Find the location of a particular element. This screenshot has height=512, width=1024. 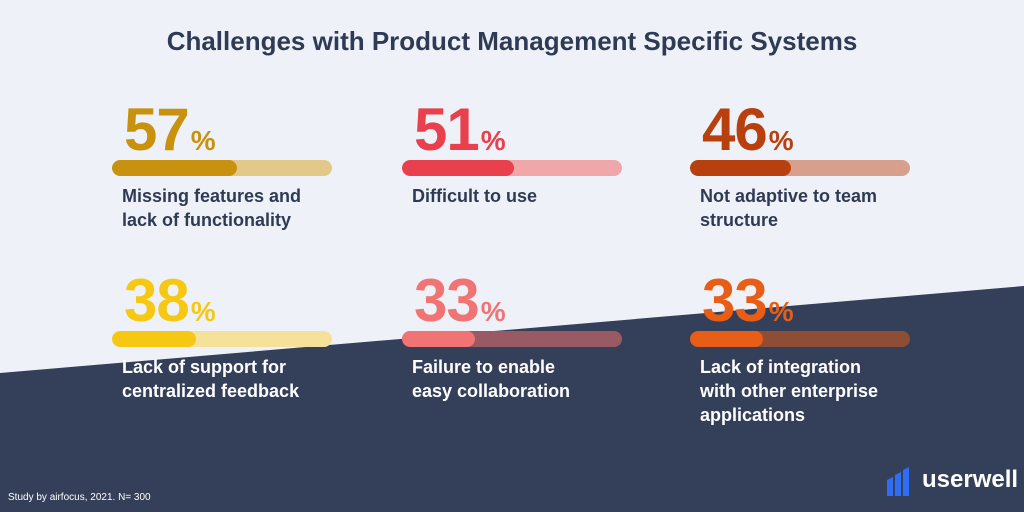

stat-percentage: 38% is located at coordinates (170, 301).